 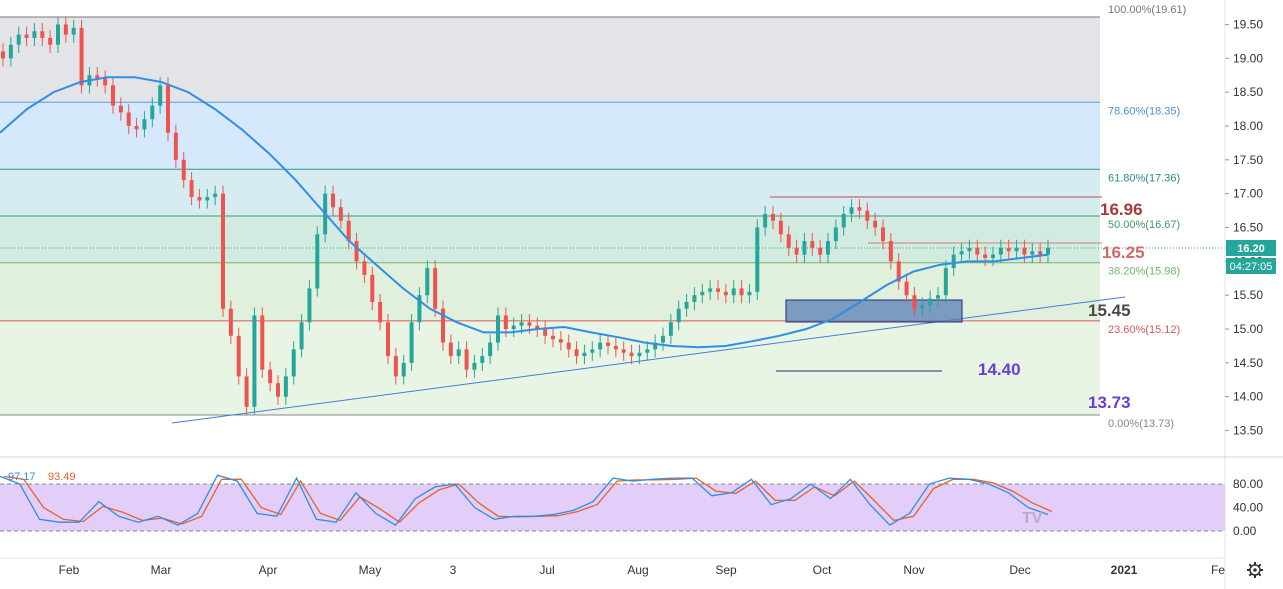 What do you see at coordinates (1144, 272) in the screenshot?
I see `fib-label-4: 38.20%(15.98)` at bounding box center [1144, 272].